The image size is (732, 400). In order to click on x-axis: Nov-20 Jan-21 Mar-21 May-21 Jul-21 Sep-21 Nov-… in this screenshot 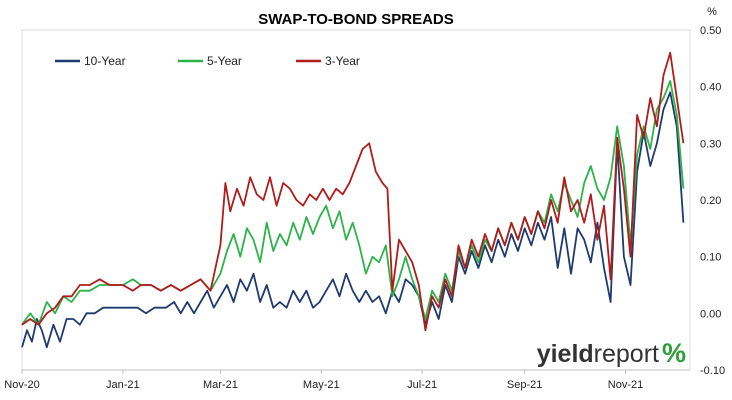, I will do `click(323, 380)`.